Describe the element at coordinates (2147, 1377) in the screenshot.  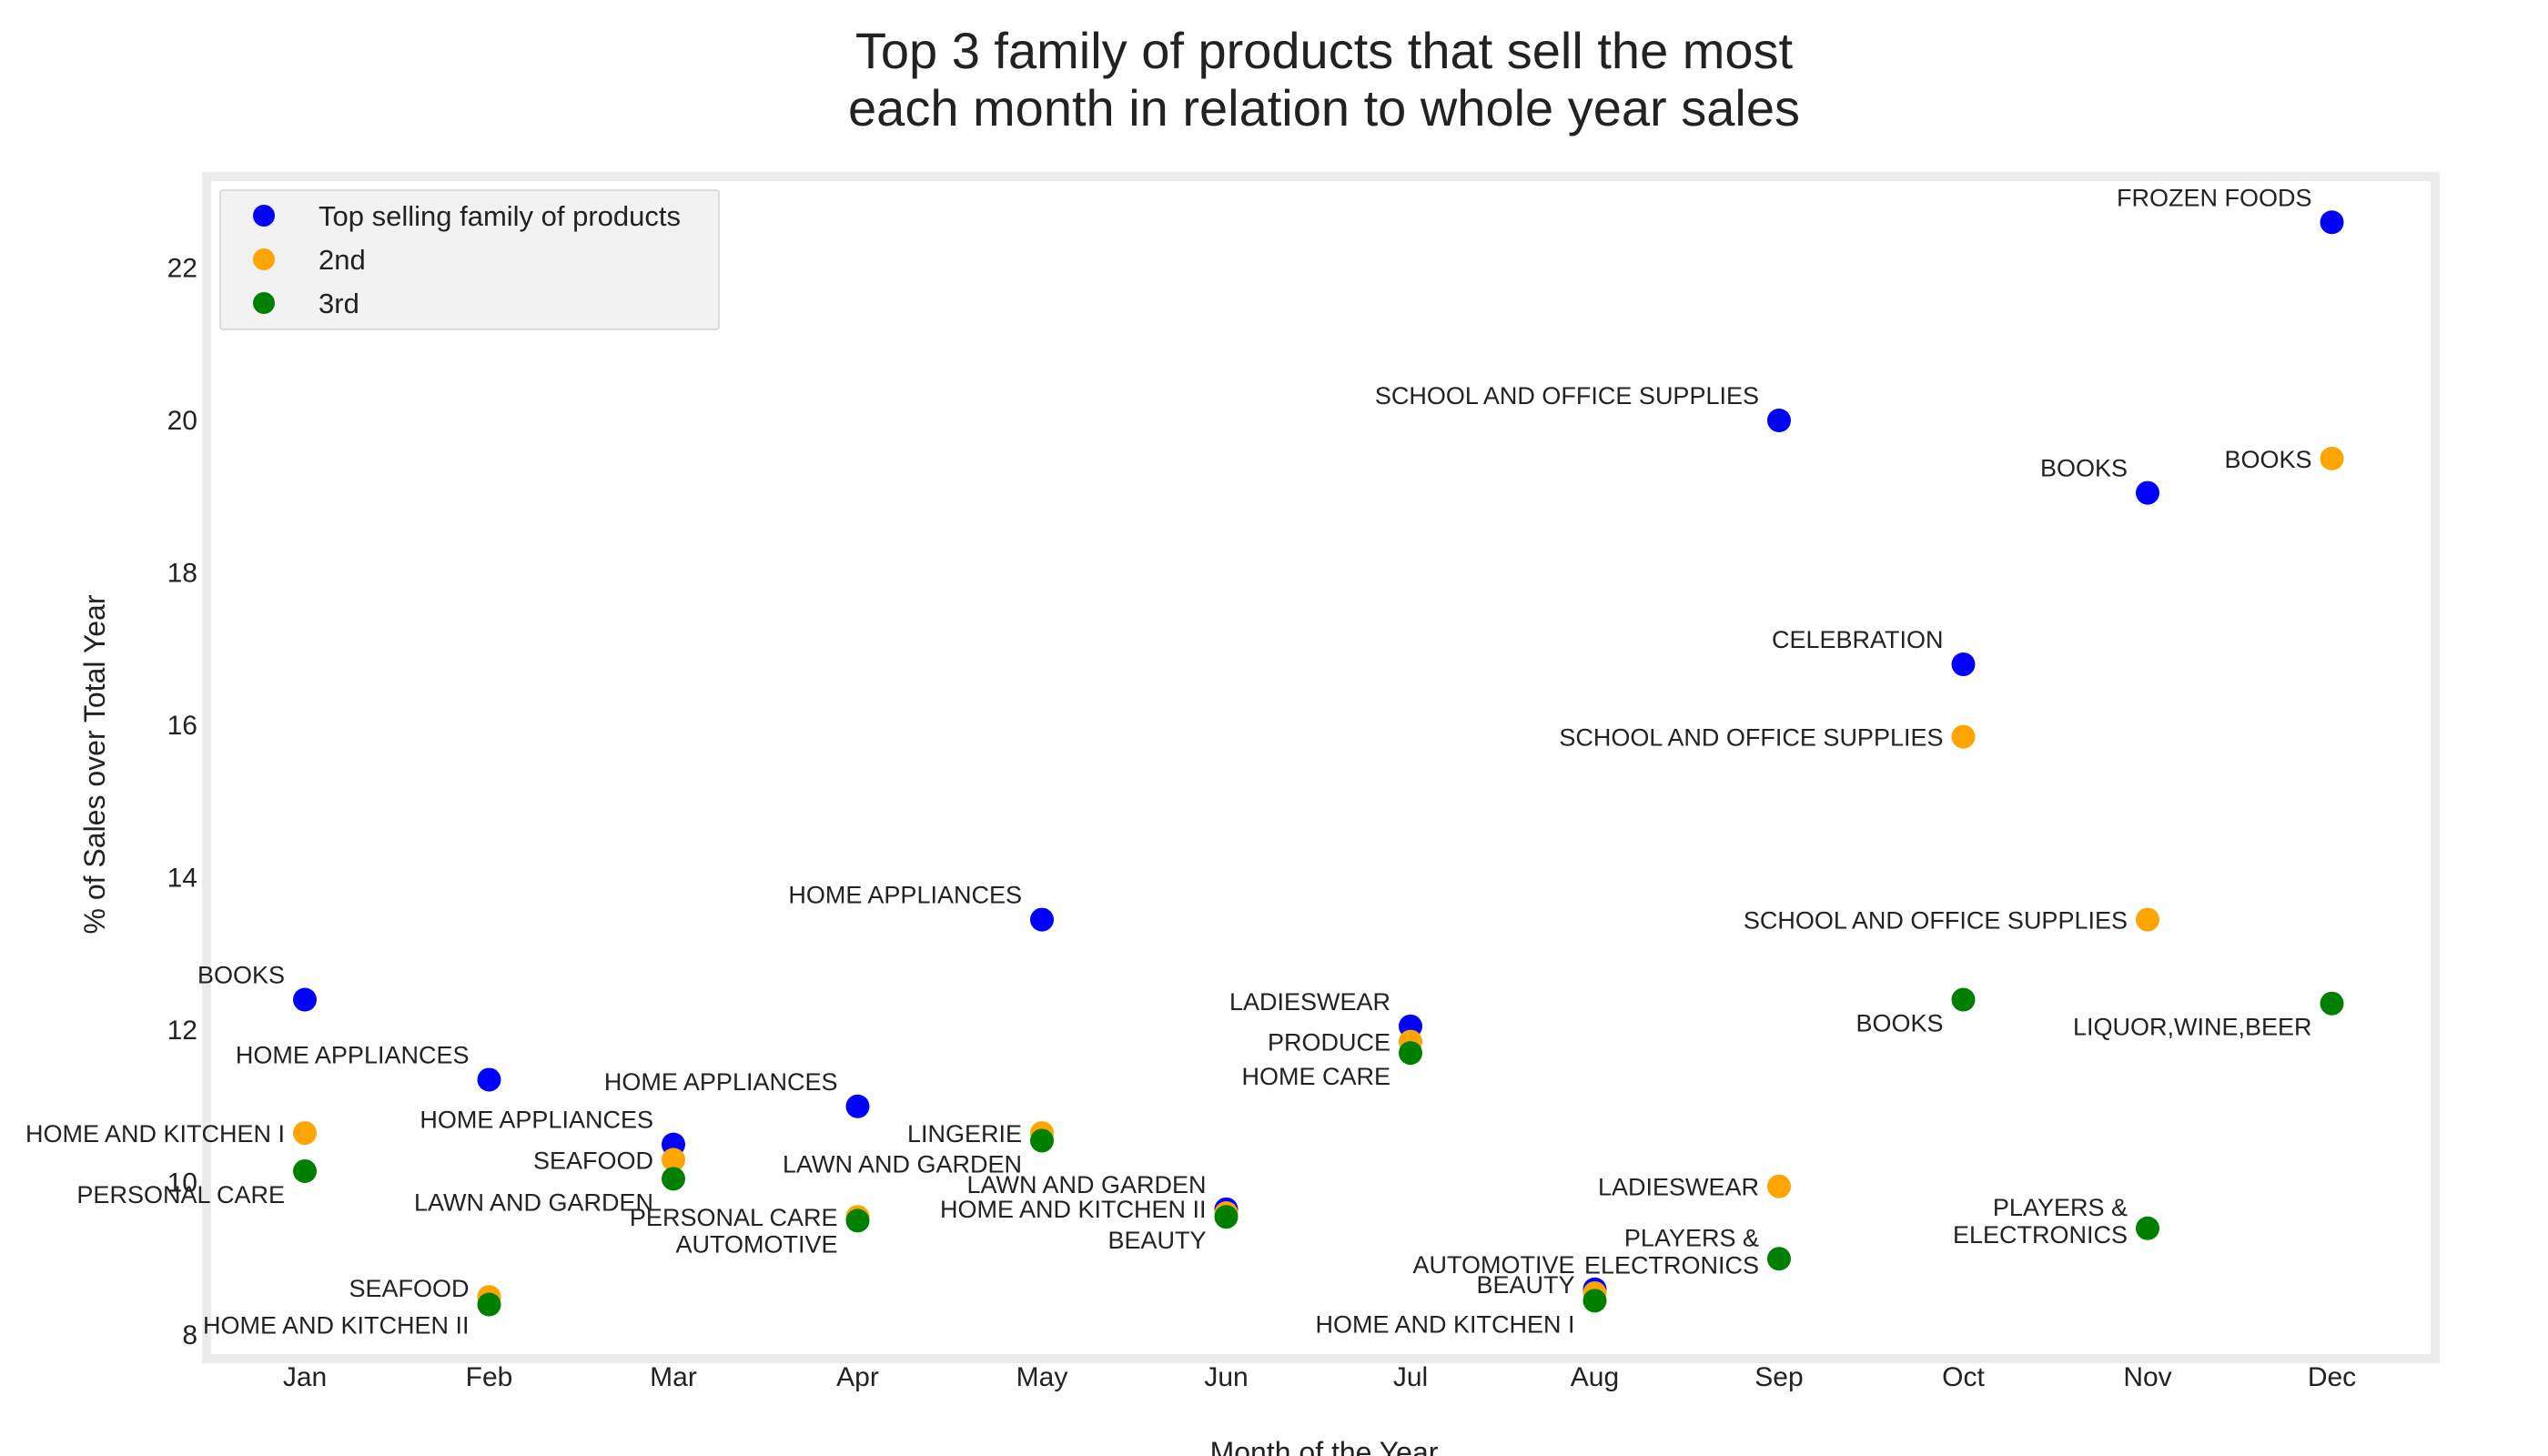
I see `x-tick-label: Nov` at that location.